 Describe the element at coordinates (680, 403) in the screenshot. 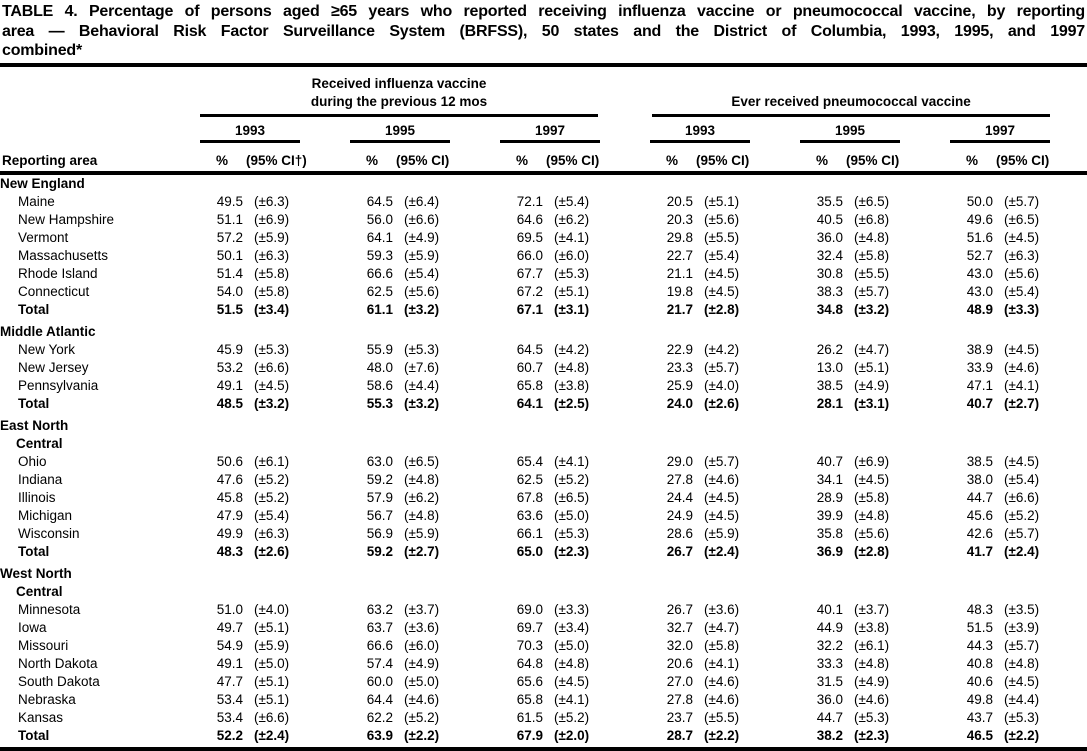

I see `pct-cell: 24.0` at that location.